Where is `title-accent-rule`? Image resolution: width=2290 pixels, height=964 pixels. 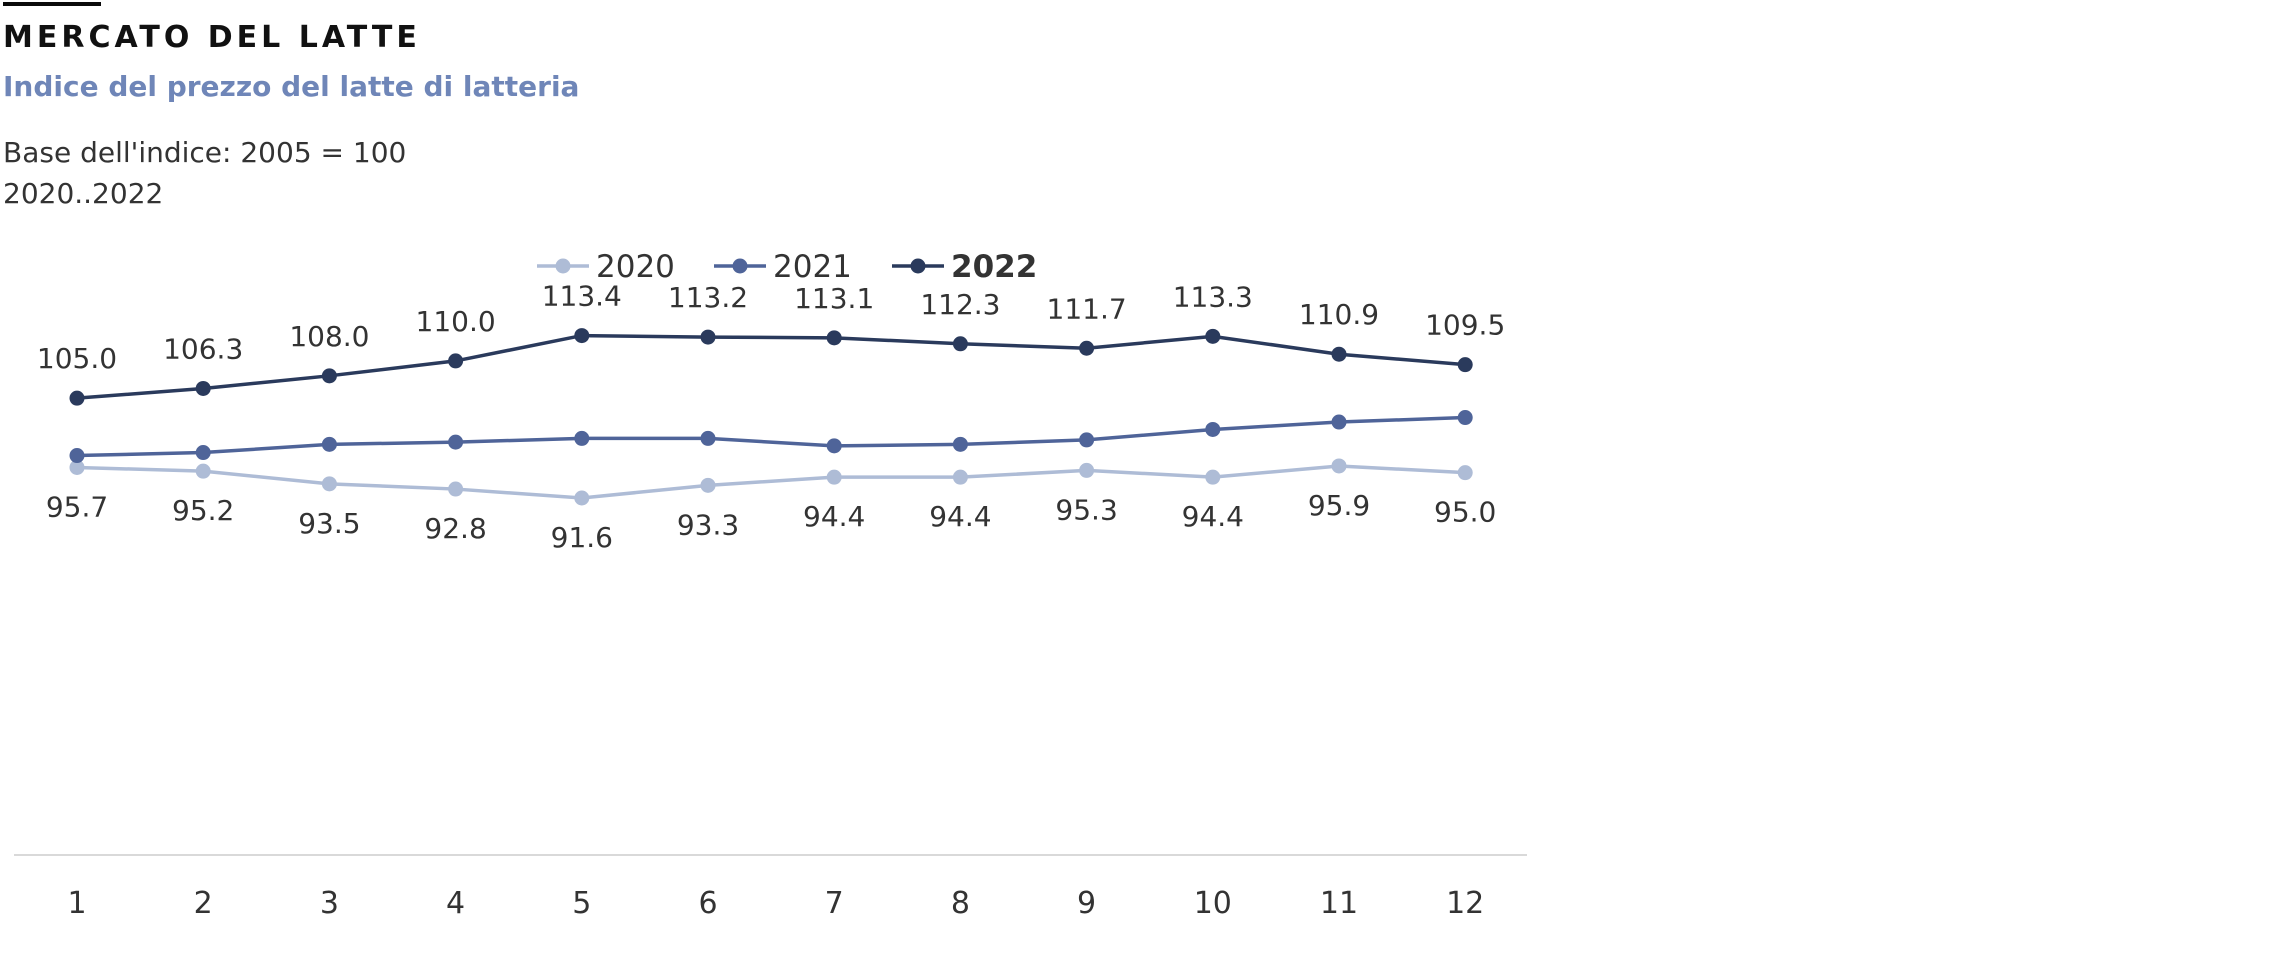
title-accent-rule is located at coordinates (52, 4).